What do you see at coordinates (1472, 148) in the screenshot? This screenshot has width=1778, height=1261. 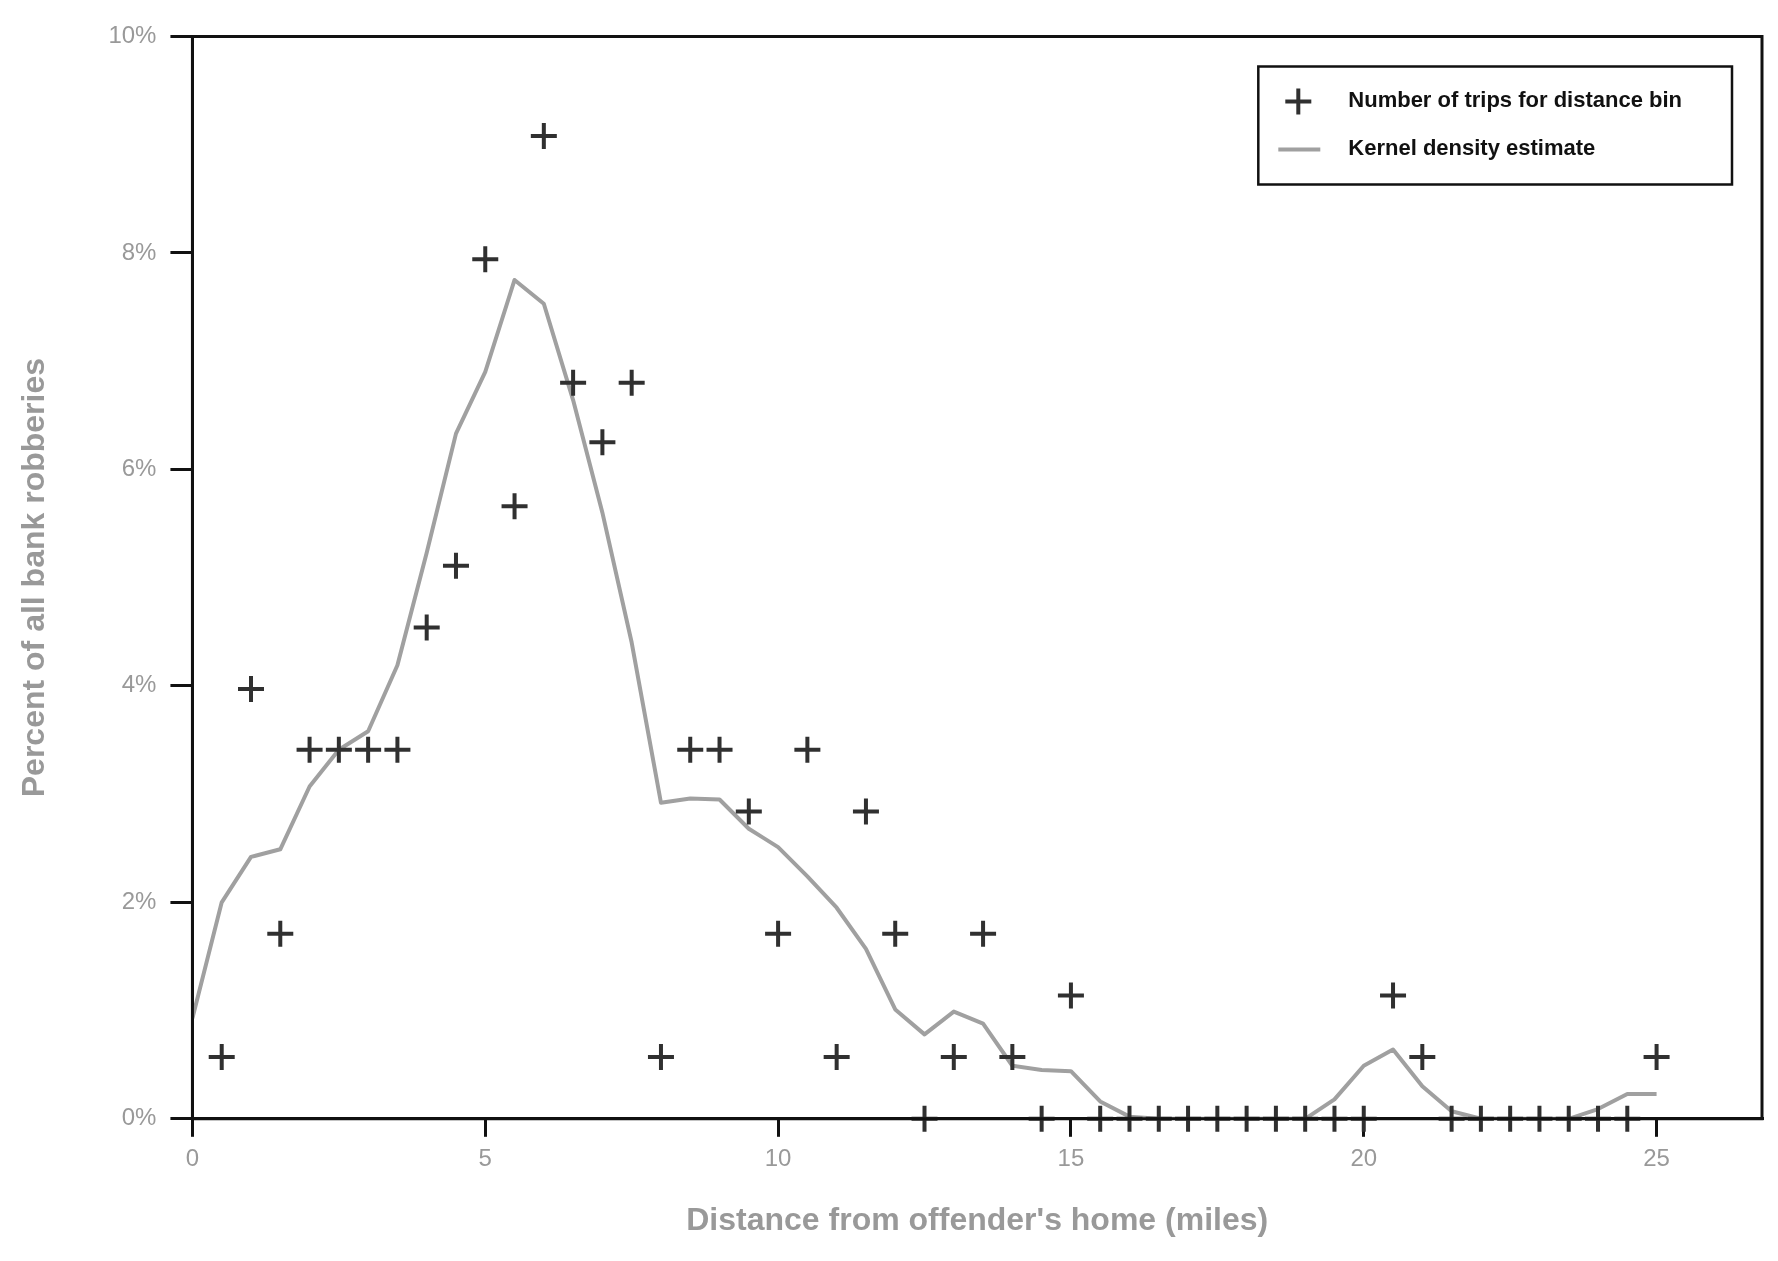 I see `legend-label: Kernel density estimate` at bounding box center [1472, 148].